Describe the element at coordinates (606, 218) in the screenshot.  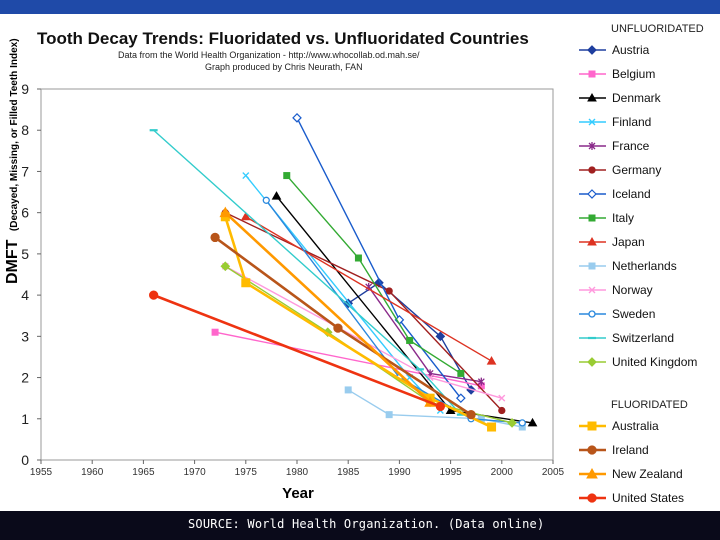
I see `legend-item-italy: Italy` at that location.